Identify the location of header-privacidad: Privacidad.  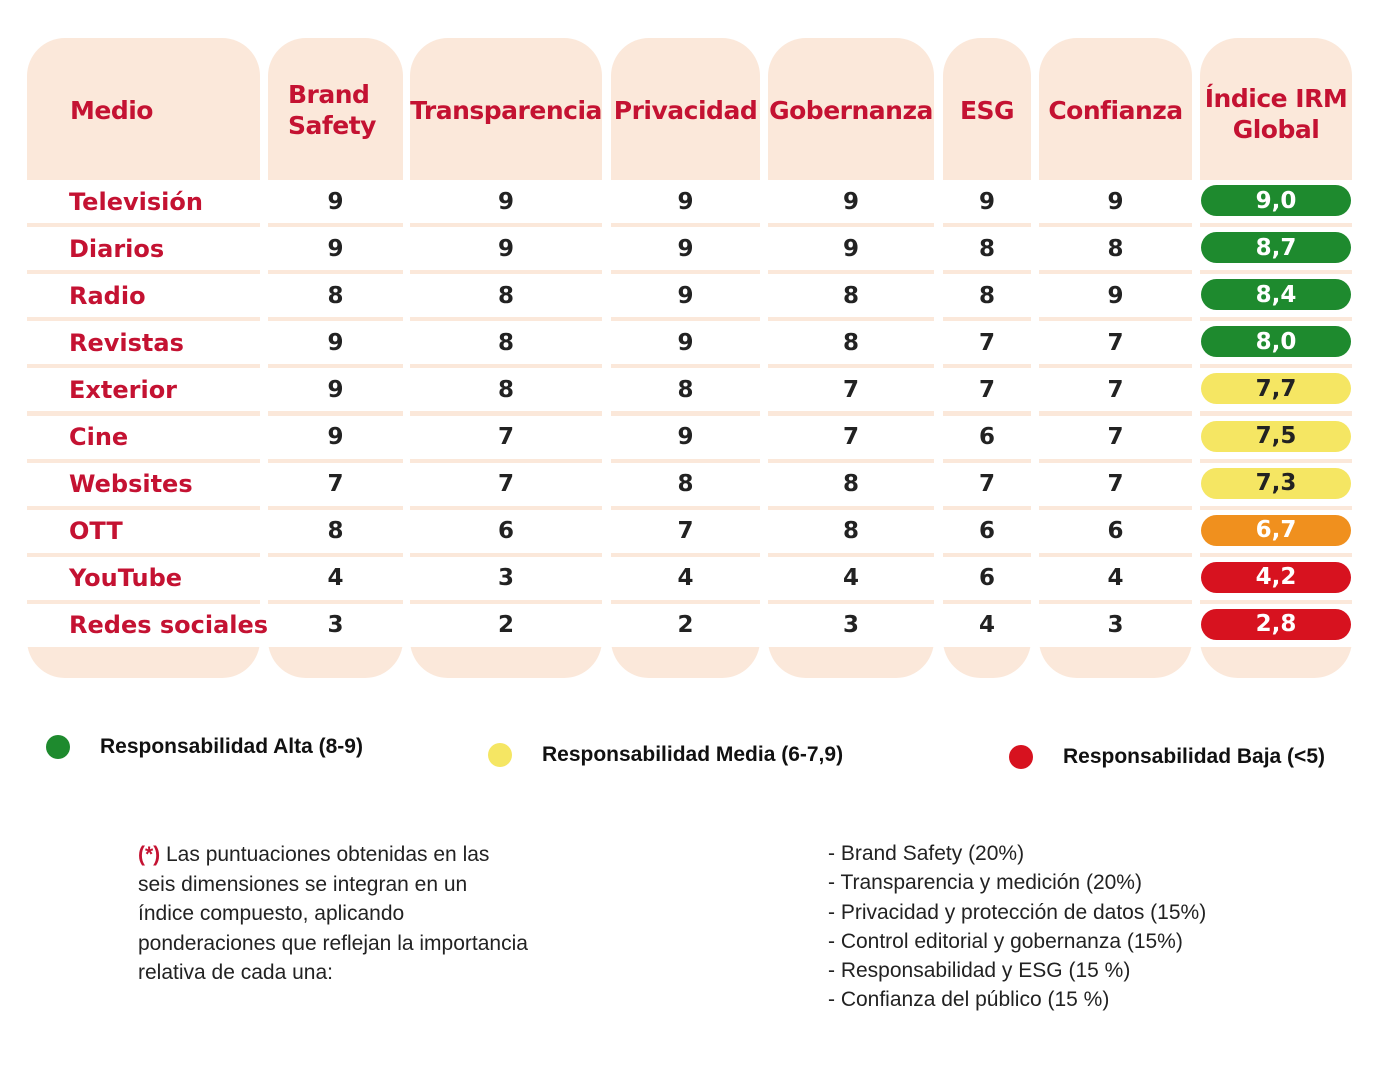
(685, 110).